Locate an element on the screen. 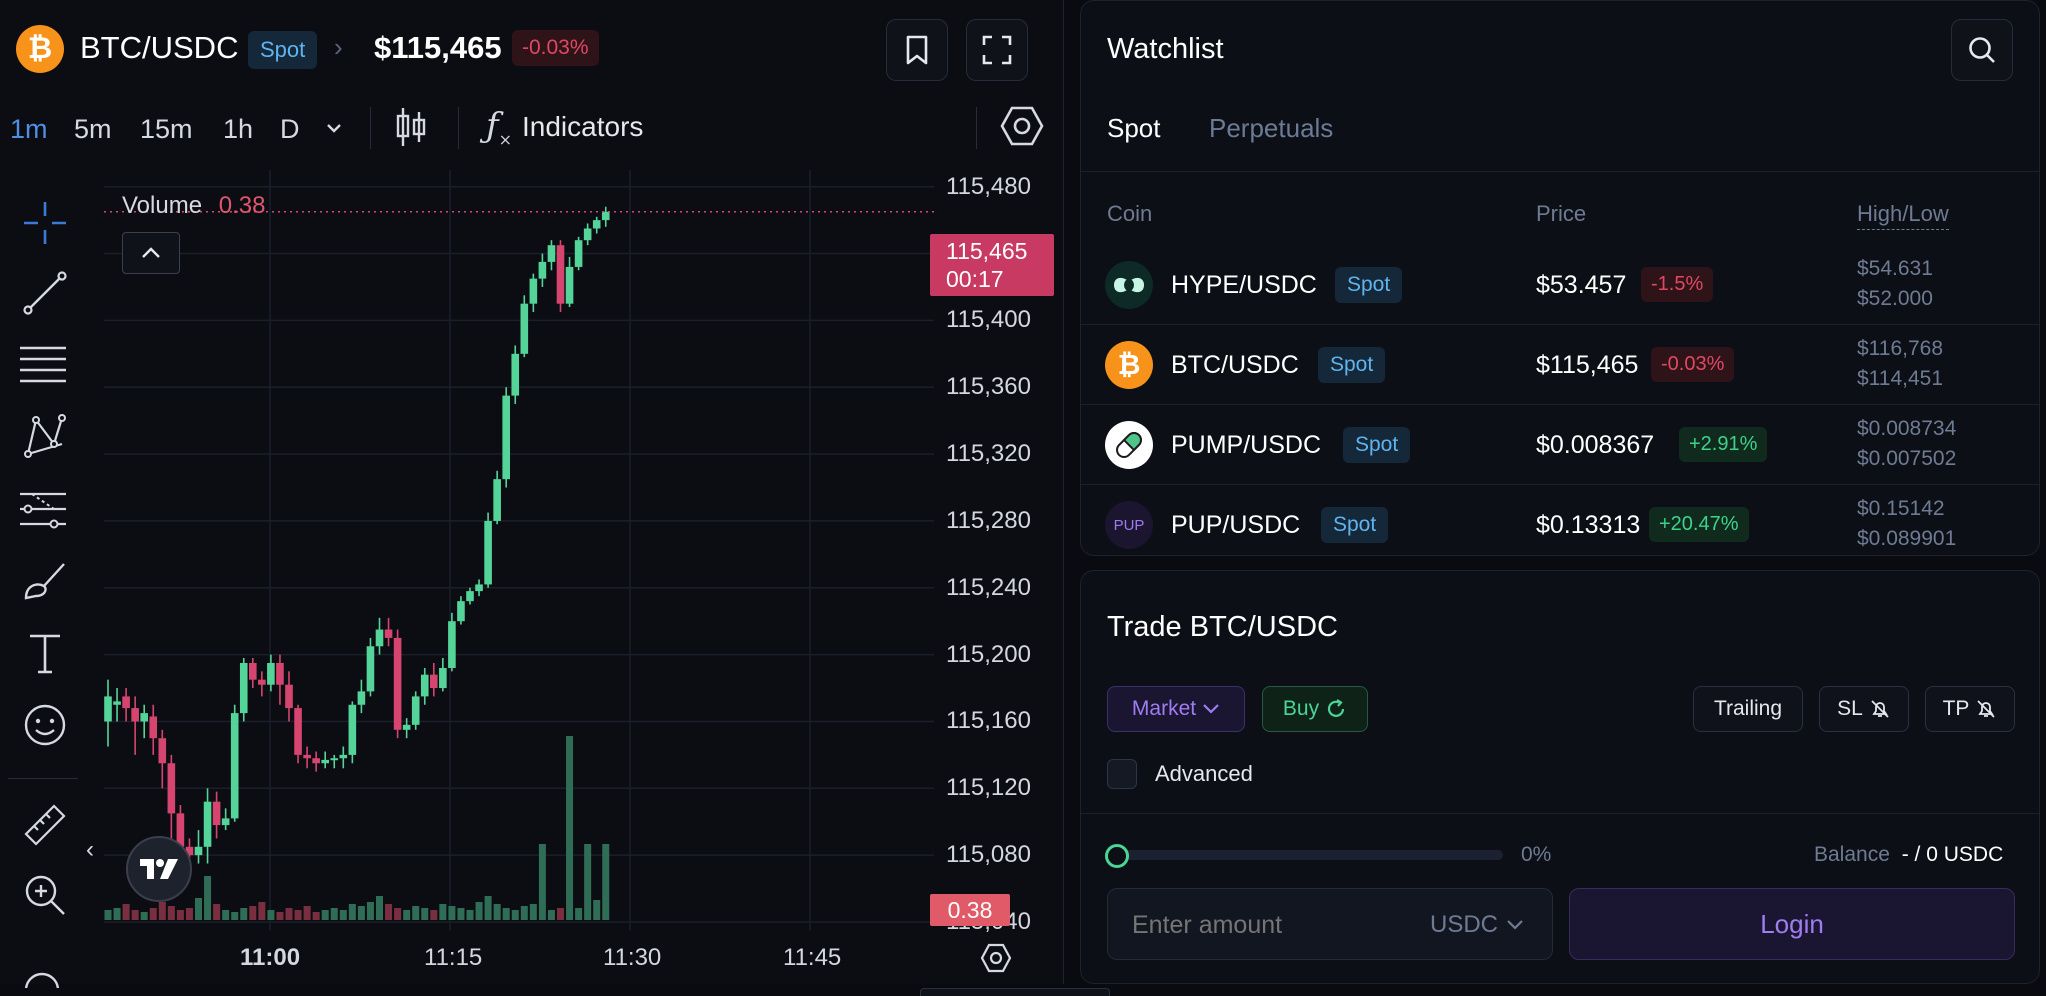 This screenshot has height=996, width=2046. chart-settings-button is located at coordinates (996, 960).